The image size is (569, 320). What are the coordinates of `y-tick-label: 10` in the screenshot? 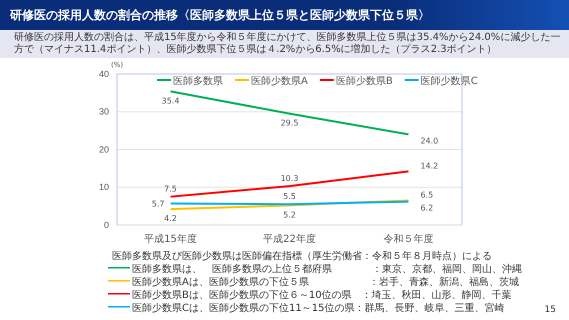 It's located at (103, 187).